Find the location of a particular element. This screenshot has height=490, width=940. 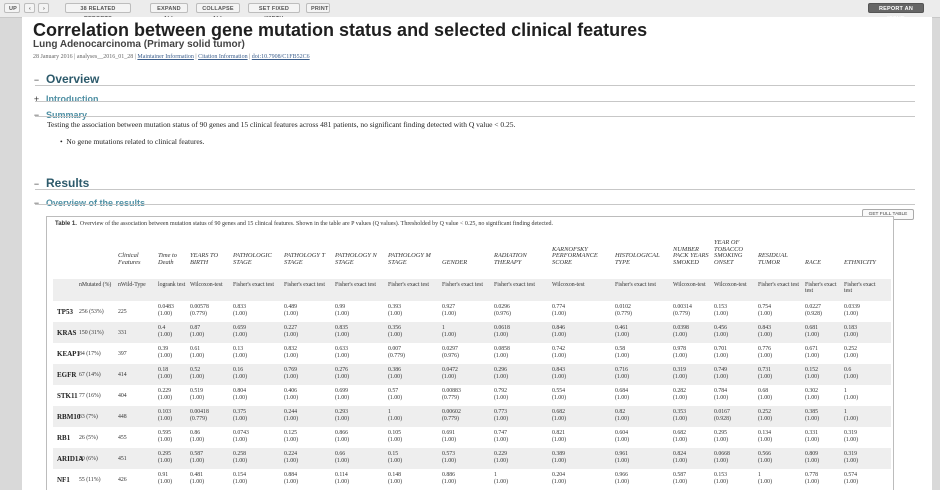

p-value: 0.886 is located at coordinates (449, 475).